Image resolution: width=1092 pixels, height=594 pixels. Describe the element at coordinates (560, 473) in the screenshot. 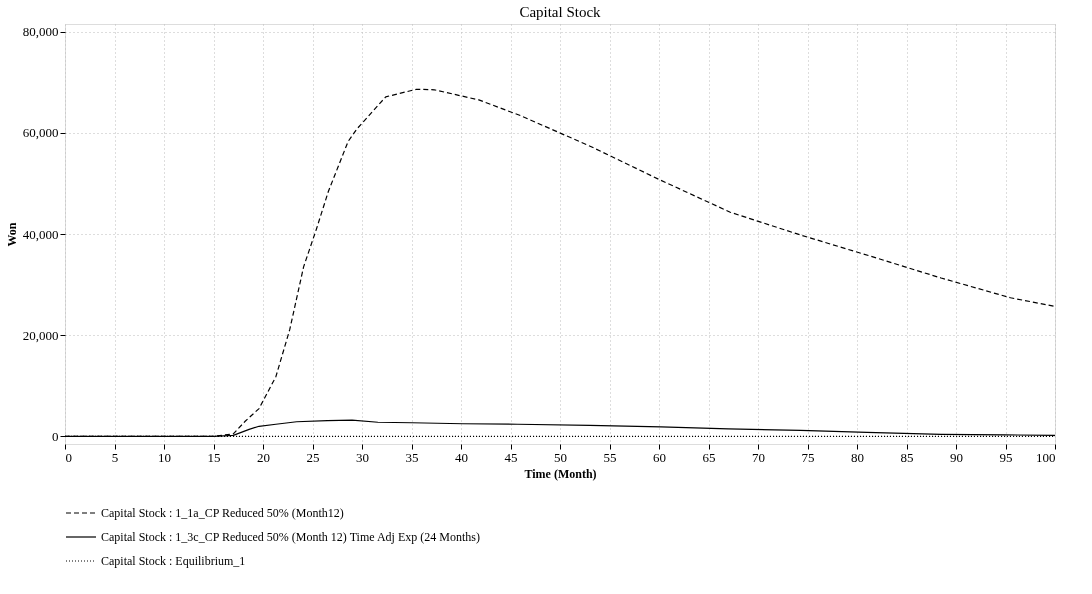

I see `x-axis-title: Time (Month)` at that location.